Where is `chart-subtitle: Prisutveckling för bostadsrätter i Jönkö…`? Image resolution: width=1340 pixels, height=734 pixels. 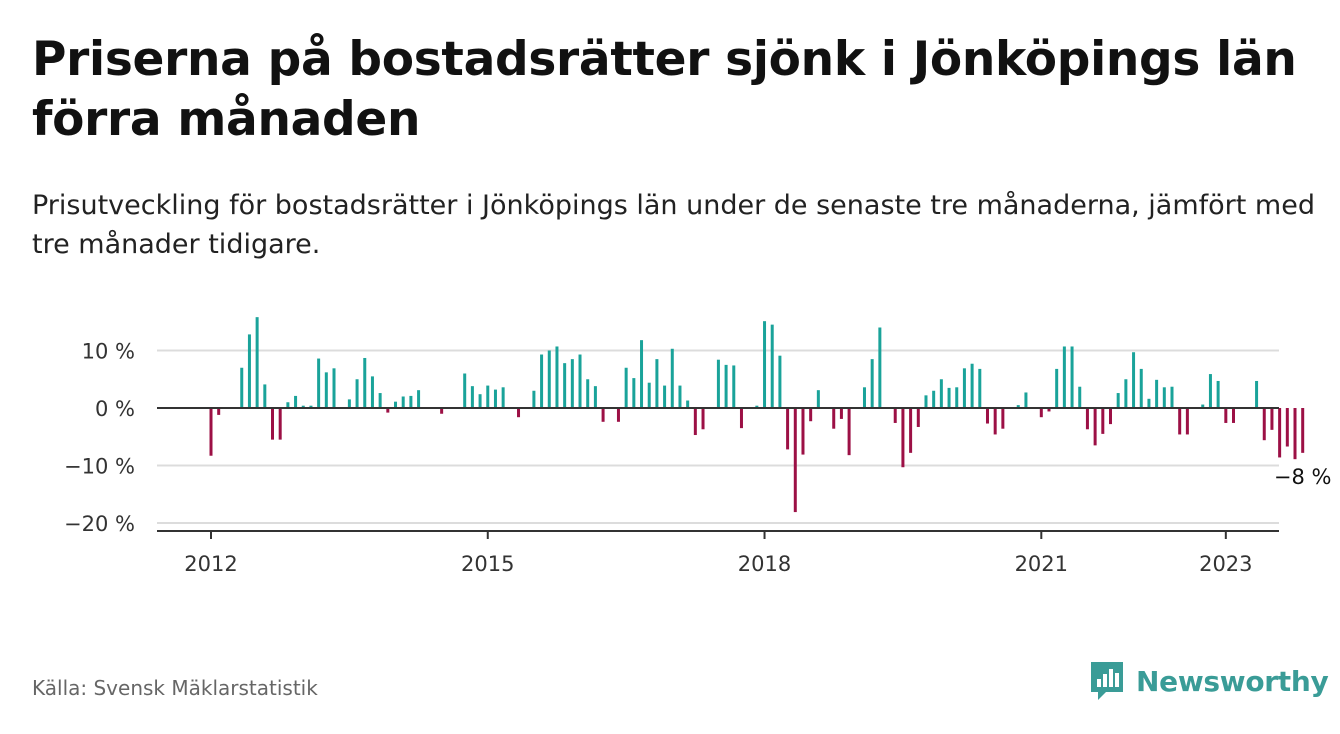 chart-subtitle: Prisutveckling för bostadsrätter i Jönkö… is located at coordinates (673, 225).